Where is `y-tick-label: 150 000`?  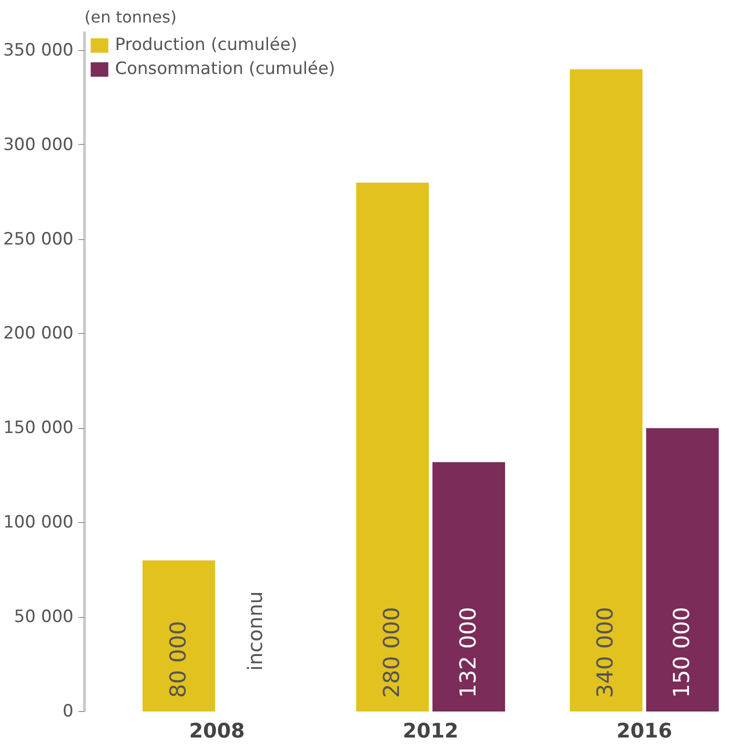 y-tick-label: 150 000 is located at coordinates (38, 428).